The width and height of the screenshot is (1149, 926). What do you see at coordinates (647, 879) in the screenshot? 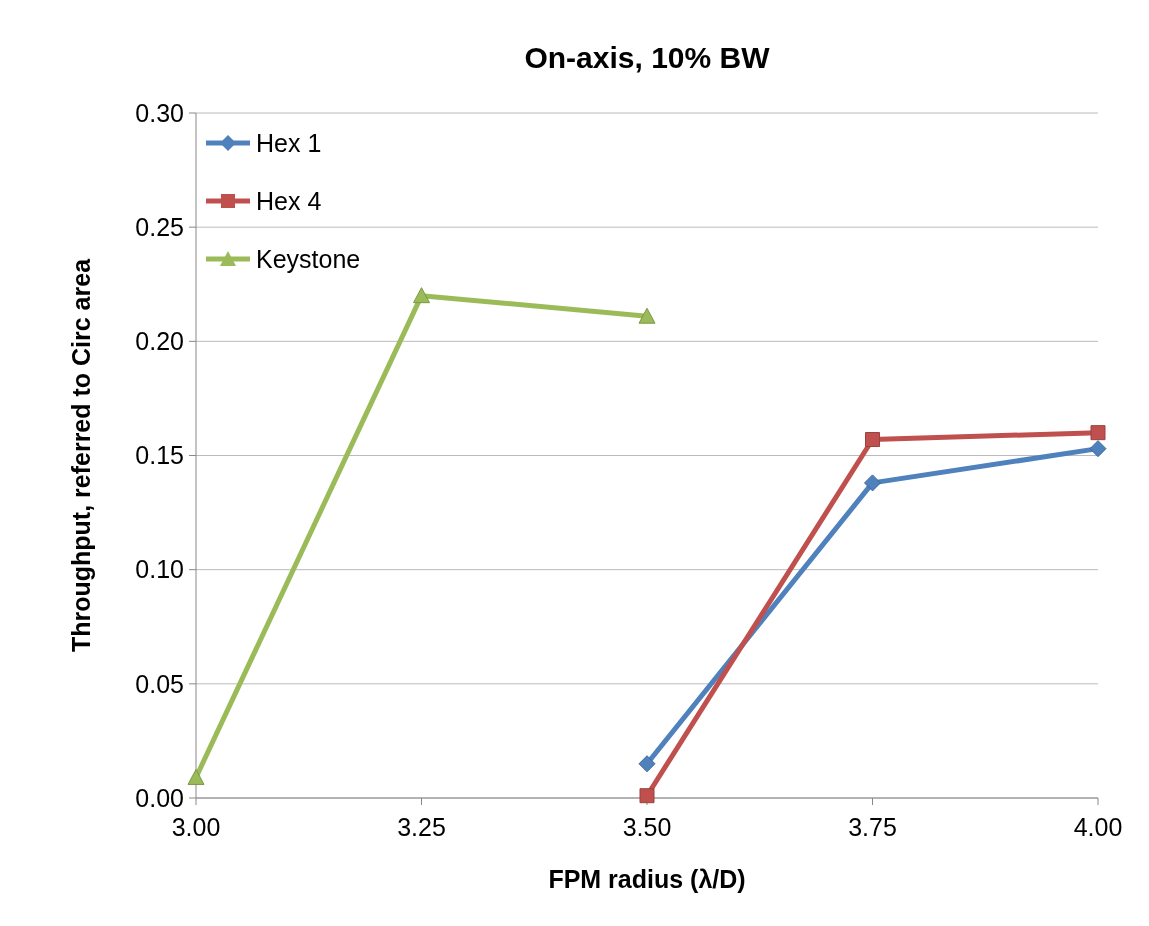
I see `x-axis-title: FPM radius (λ/D)` at bounding box center [647, 879].